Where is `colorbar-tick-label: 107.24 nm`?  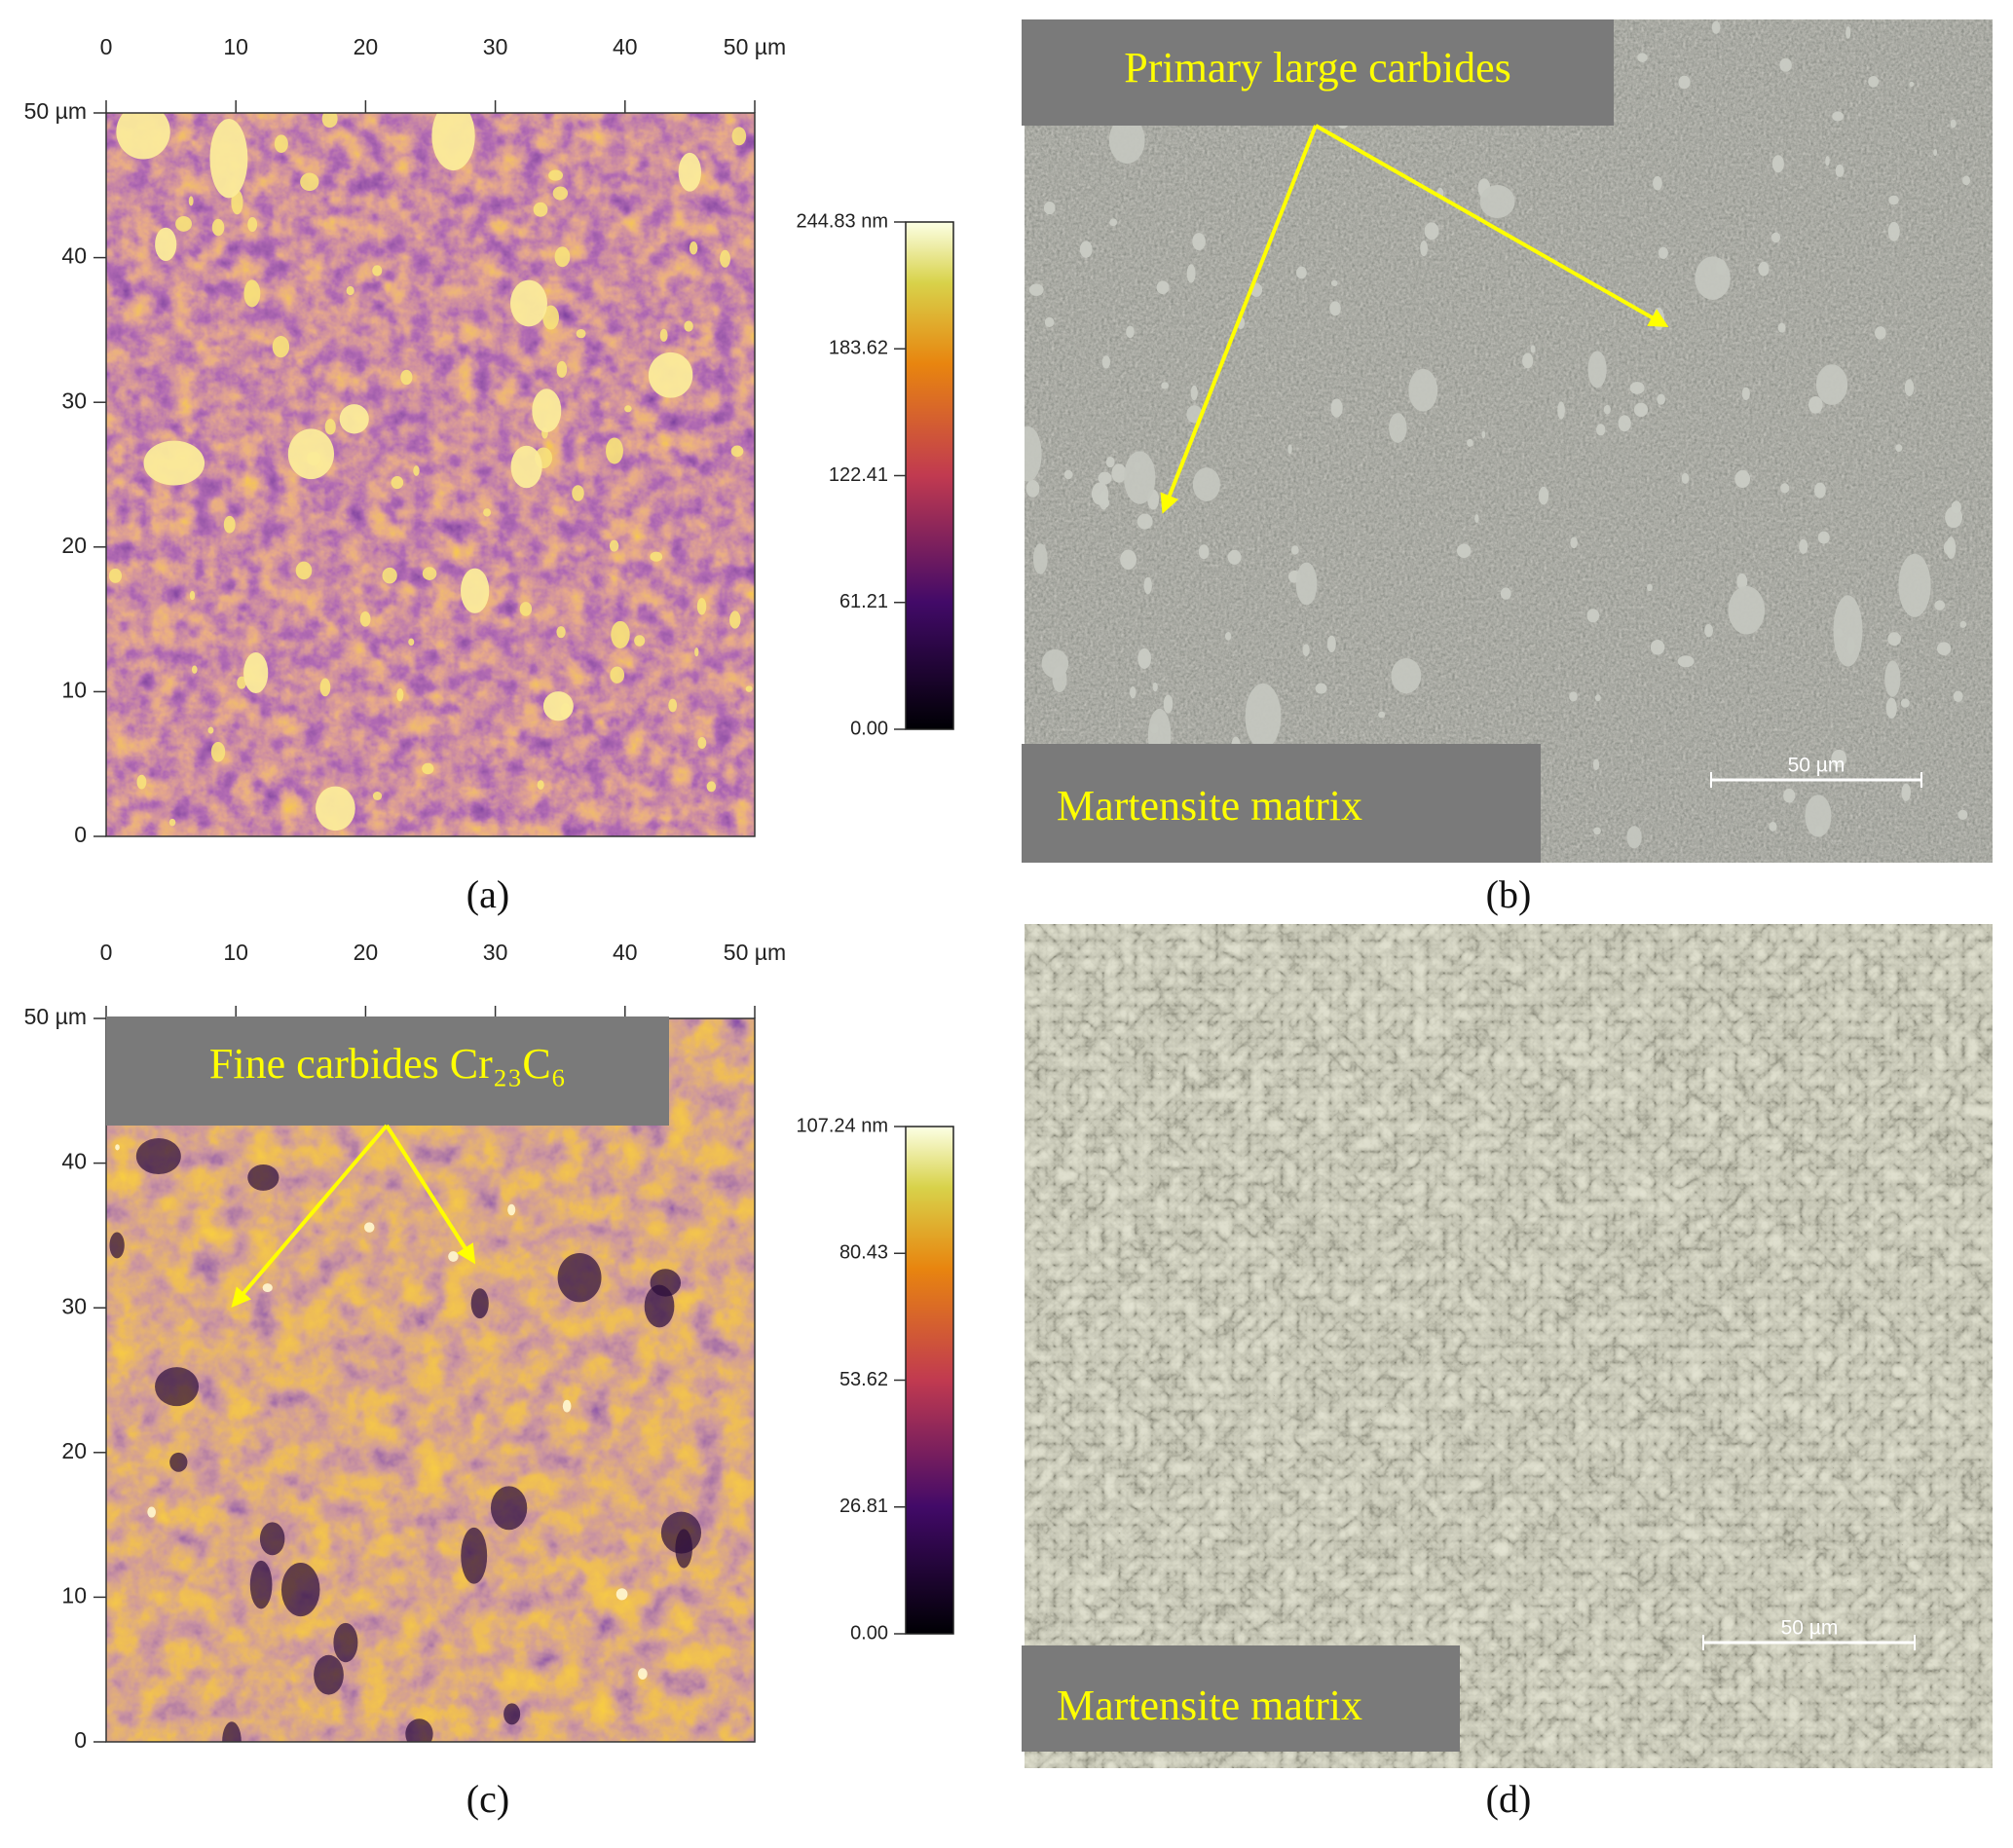
colorbar-tick-label: 107.24 nm is located at coordinates (842, 1125).